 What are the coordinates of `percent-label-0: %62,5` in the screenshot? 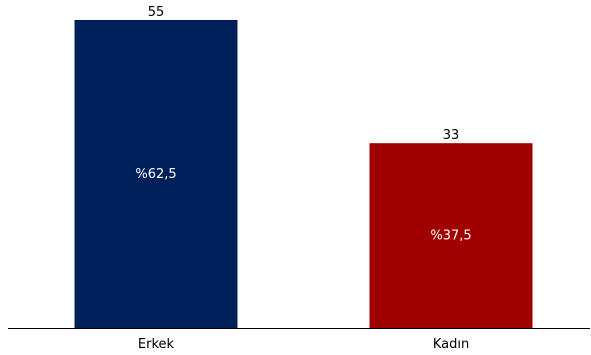 It's located at (155, 174).